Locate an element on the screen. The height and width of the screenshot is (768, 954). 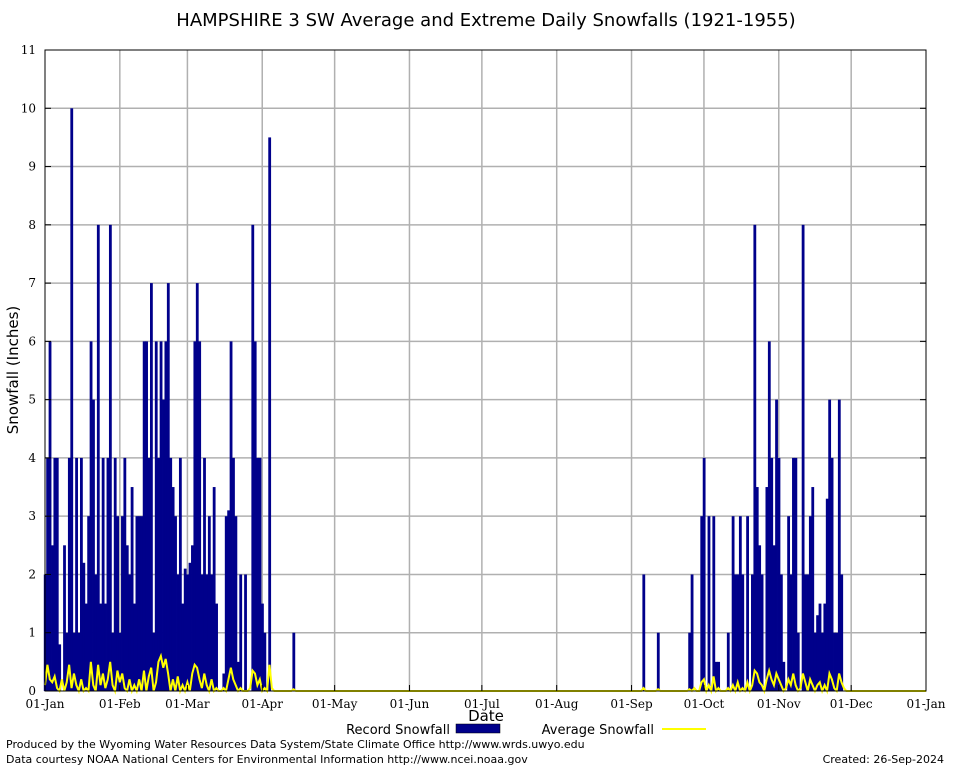
y-tick-label-3: 3 is located at coordinates (32, 516).